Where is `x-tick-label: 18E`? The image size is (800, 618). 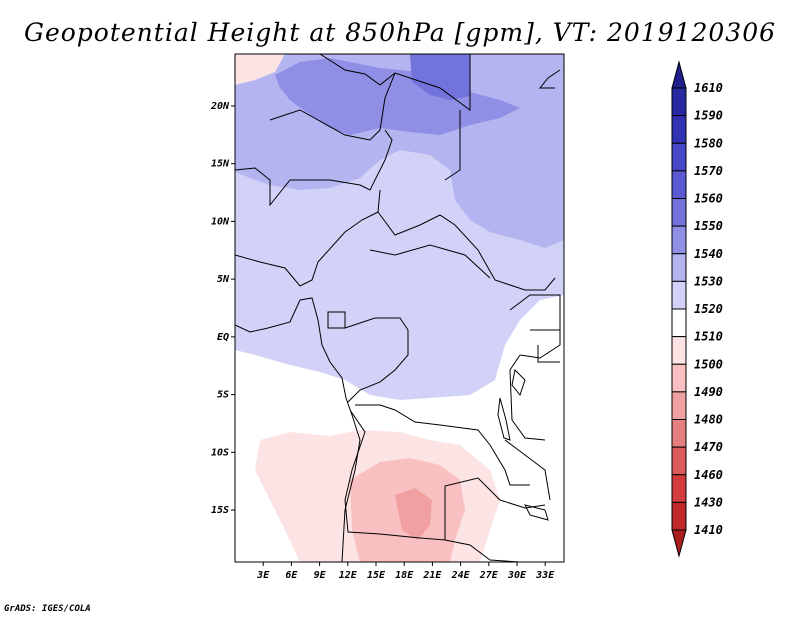
x-tick-label: 18E is located at coordinates (404, 575).